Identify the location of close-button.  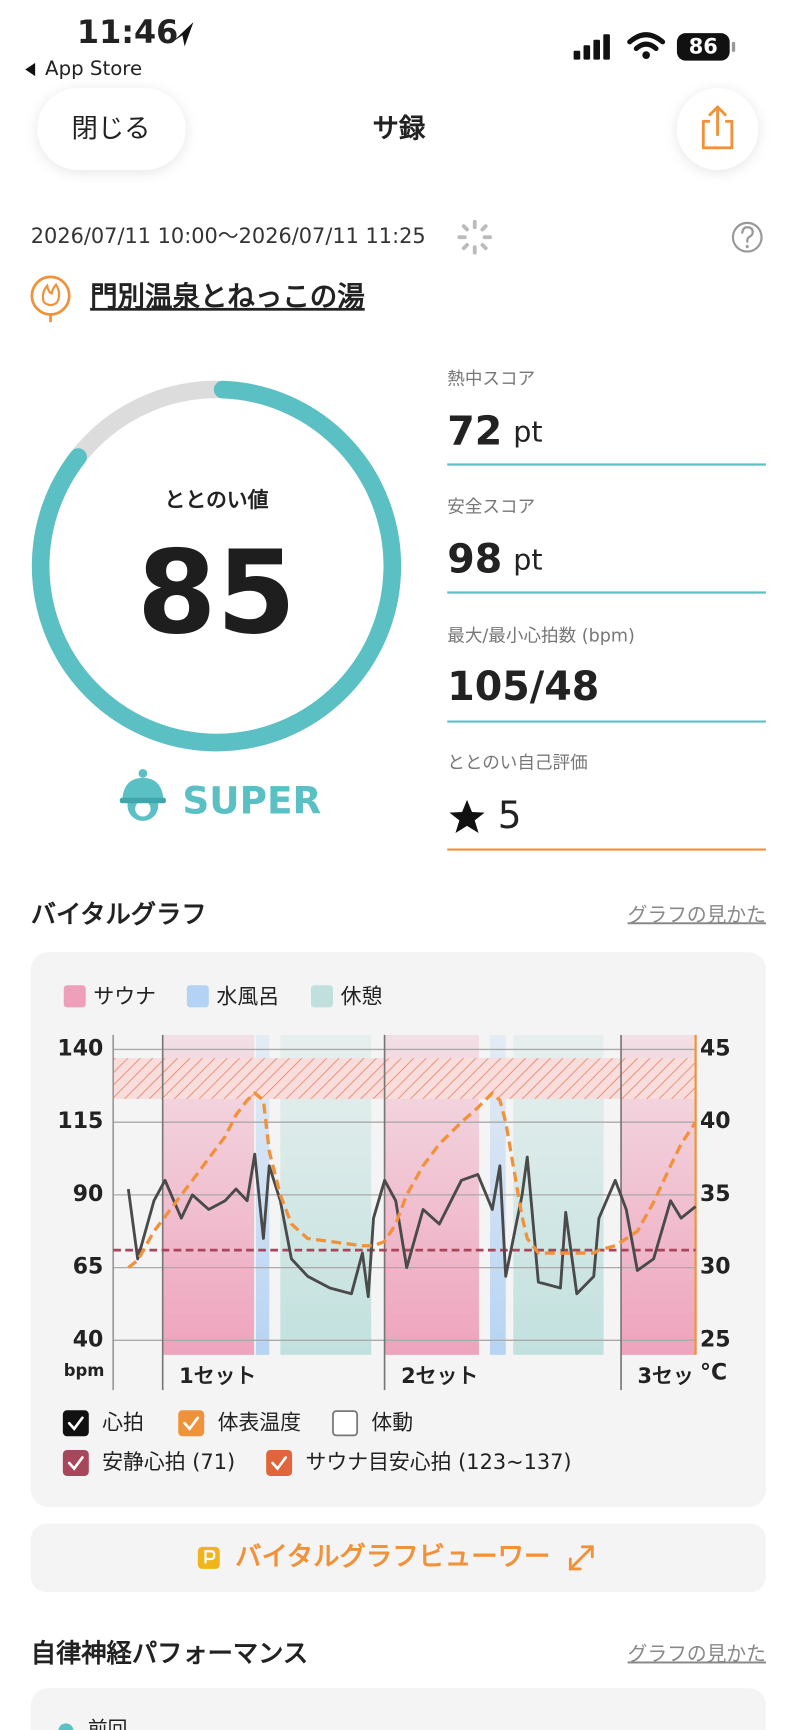
(111, 129).